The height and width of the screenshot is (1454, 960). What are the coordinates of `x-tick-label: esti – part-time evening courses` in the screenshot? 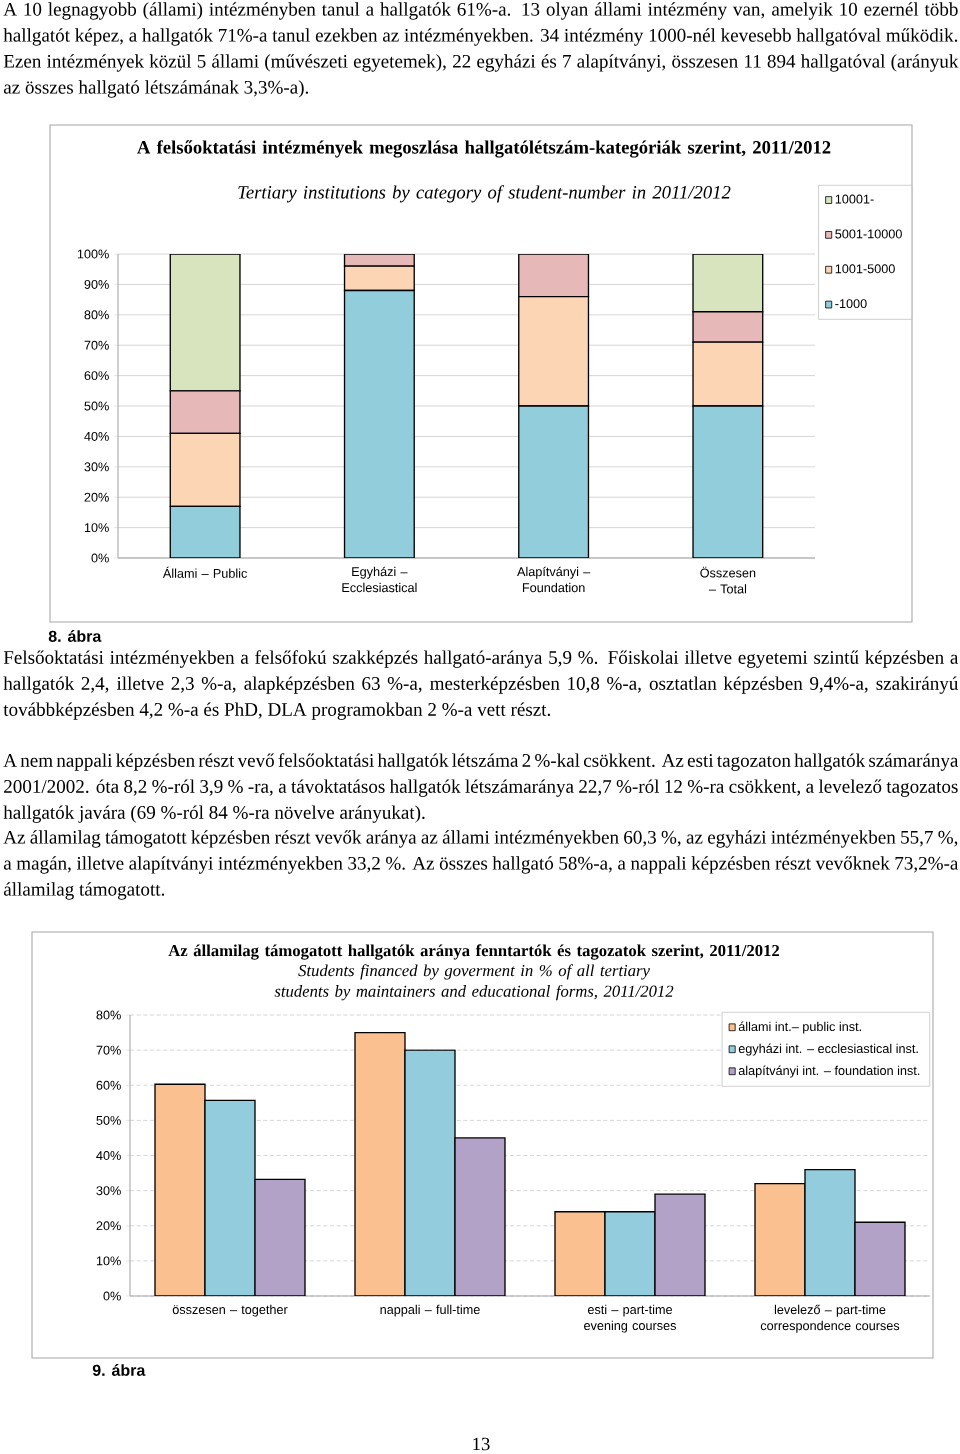 It's located at (630, 1318).